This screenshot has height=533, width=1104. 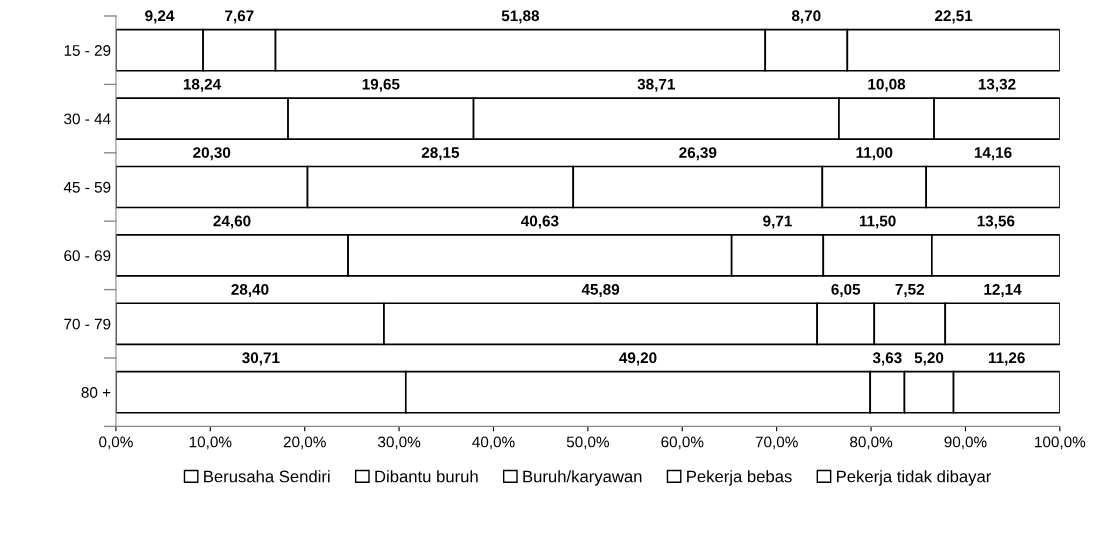 What do you see at coordinates (261, 359) in the screenshot?
I see `data-label: 30,71` at bounding box center [261, 359].